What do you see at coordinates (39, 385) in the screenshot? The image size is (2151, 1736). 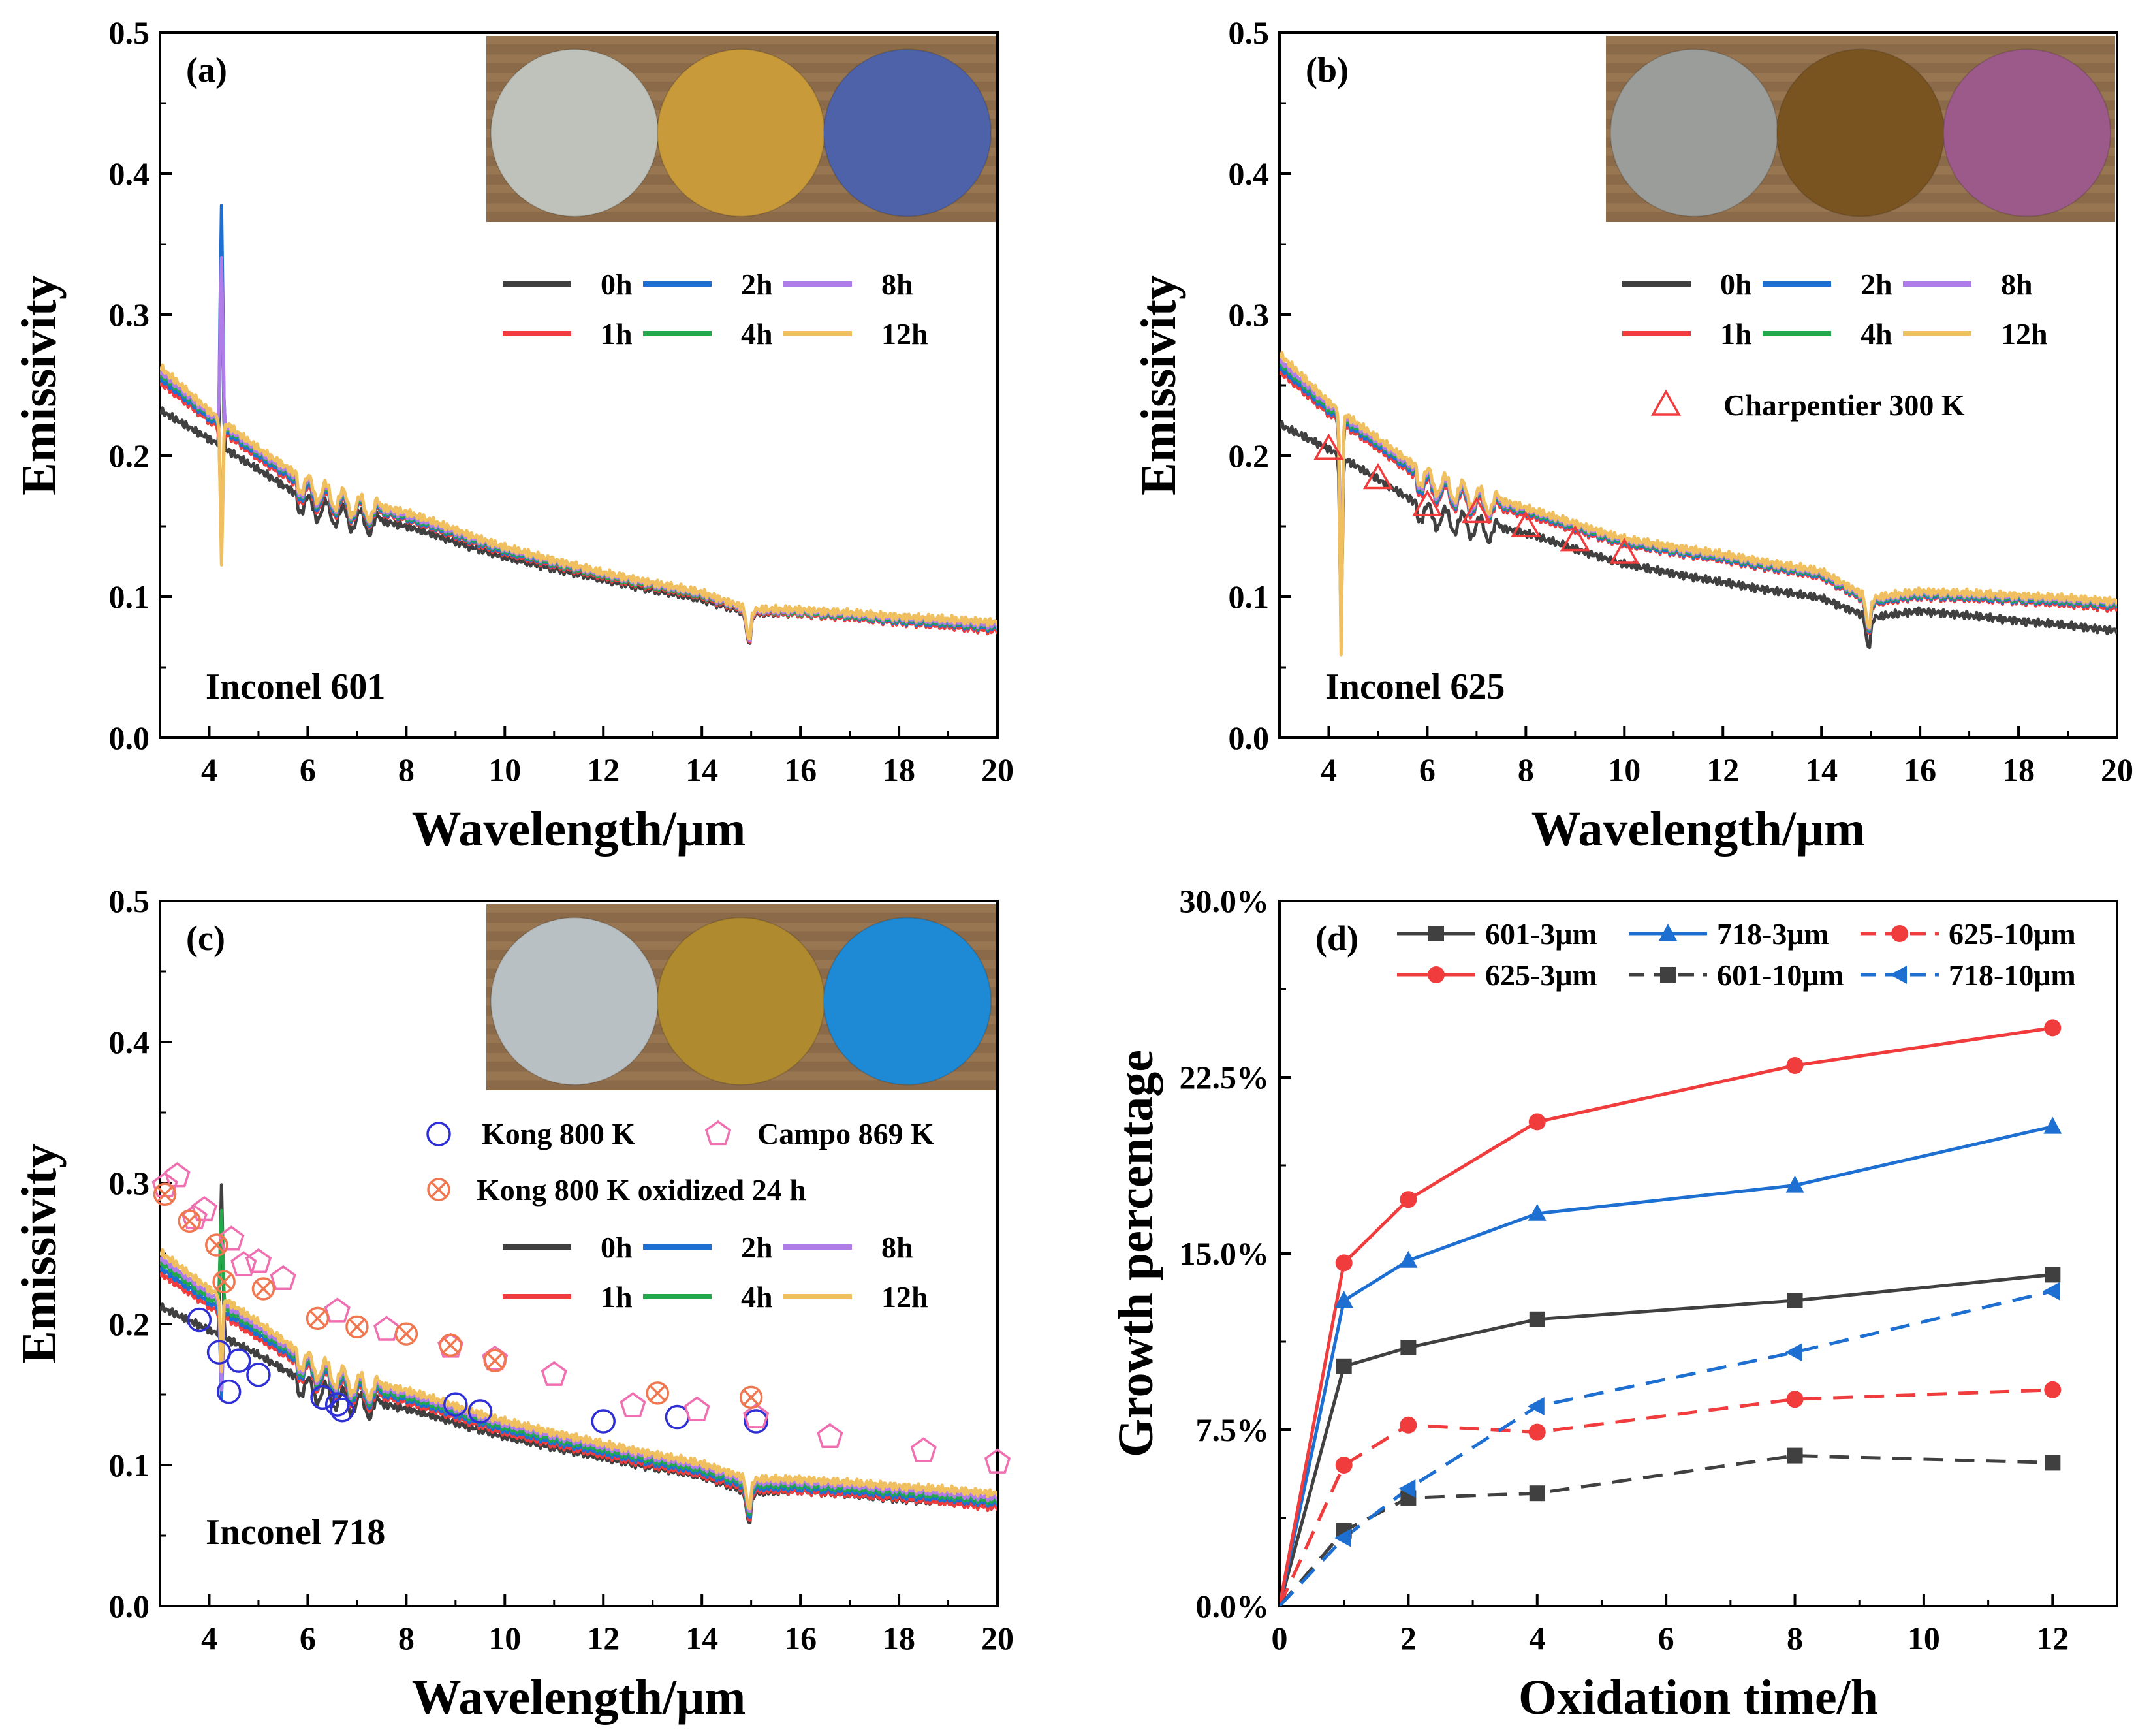 I see `y-axis-title: Emissivity` at bounding box center [39, 385].